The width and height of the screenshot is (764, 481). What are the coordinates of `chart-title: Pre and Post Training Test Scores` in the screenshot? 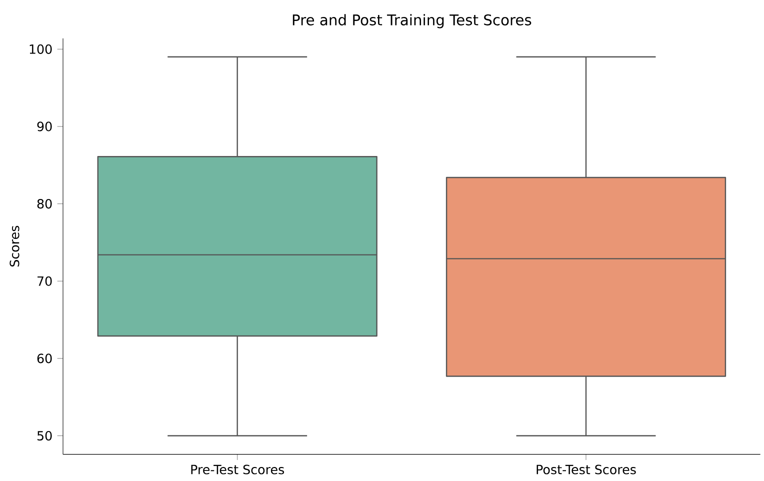 It's located at (412, 21).